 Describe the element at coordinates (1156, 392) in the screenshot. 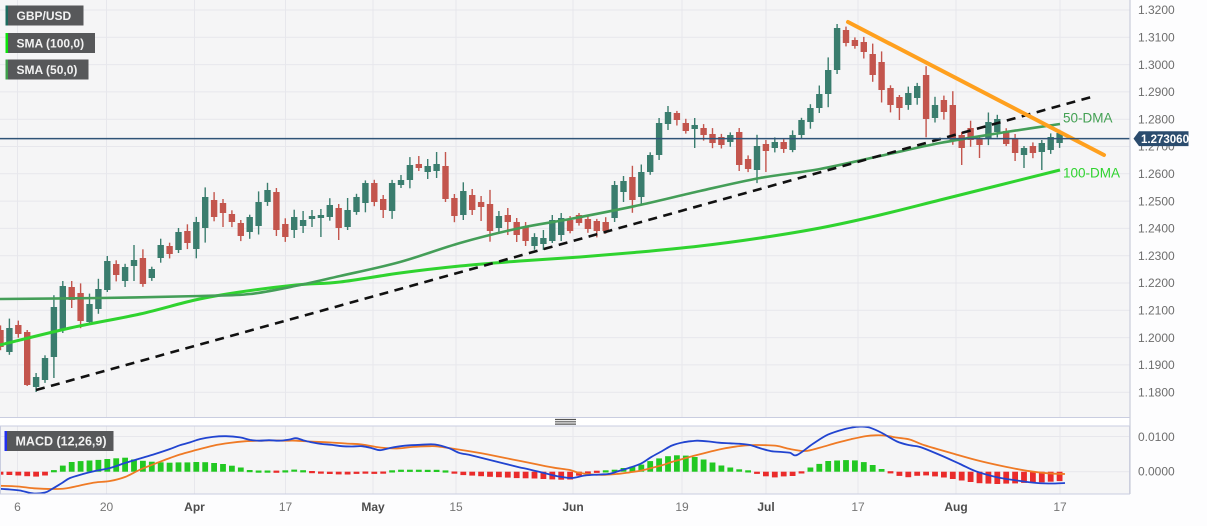

I see `svg-text: 1.1800` at that location.